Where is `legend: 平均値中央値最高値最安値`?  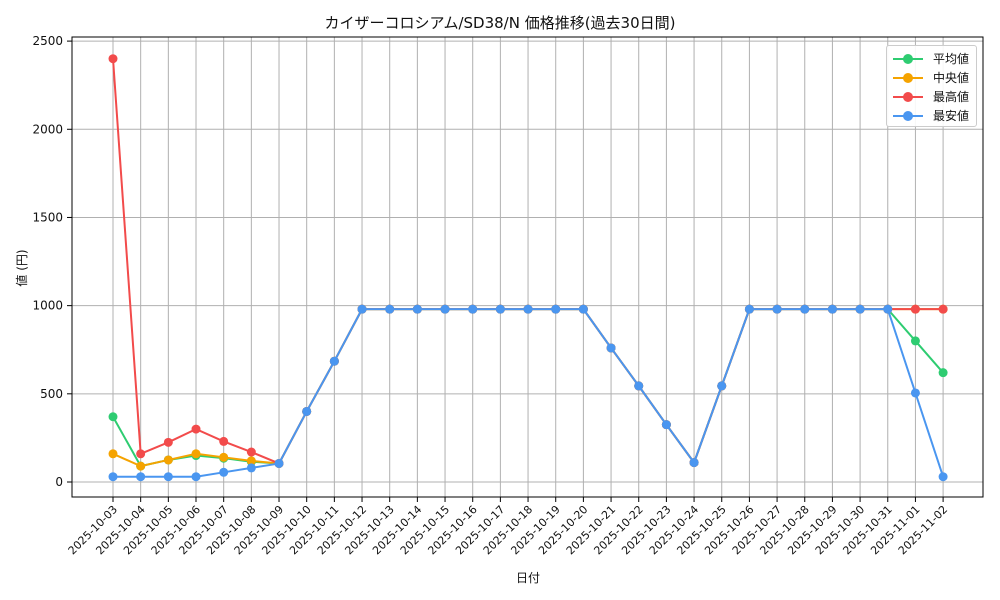 legend: 平均値中央値最高値最安値 is located at coordinates (931, 86).